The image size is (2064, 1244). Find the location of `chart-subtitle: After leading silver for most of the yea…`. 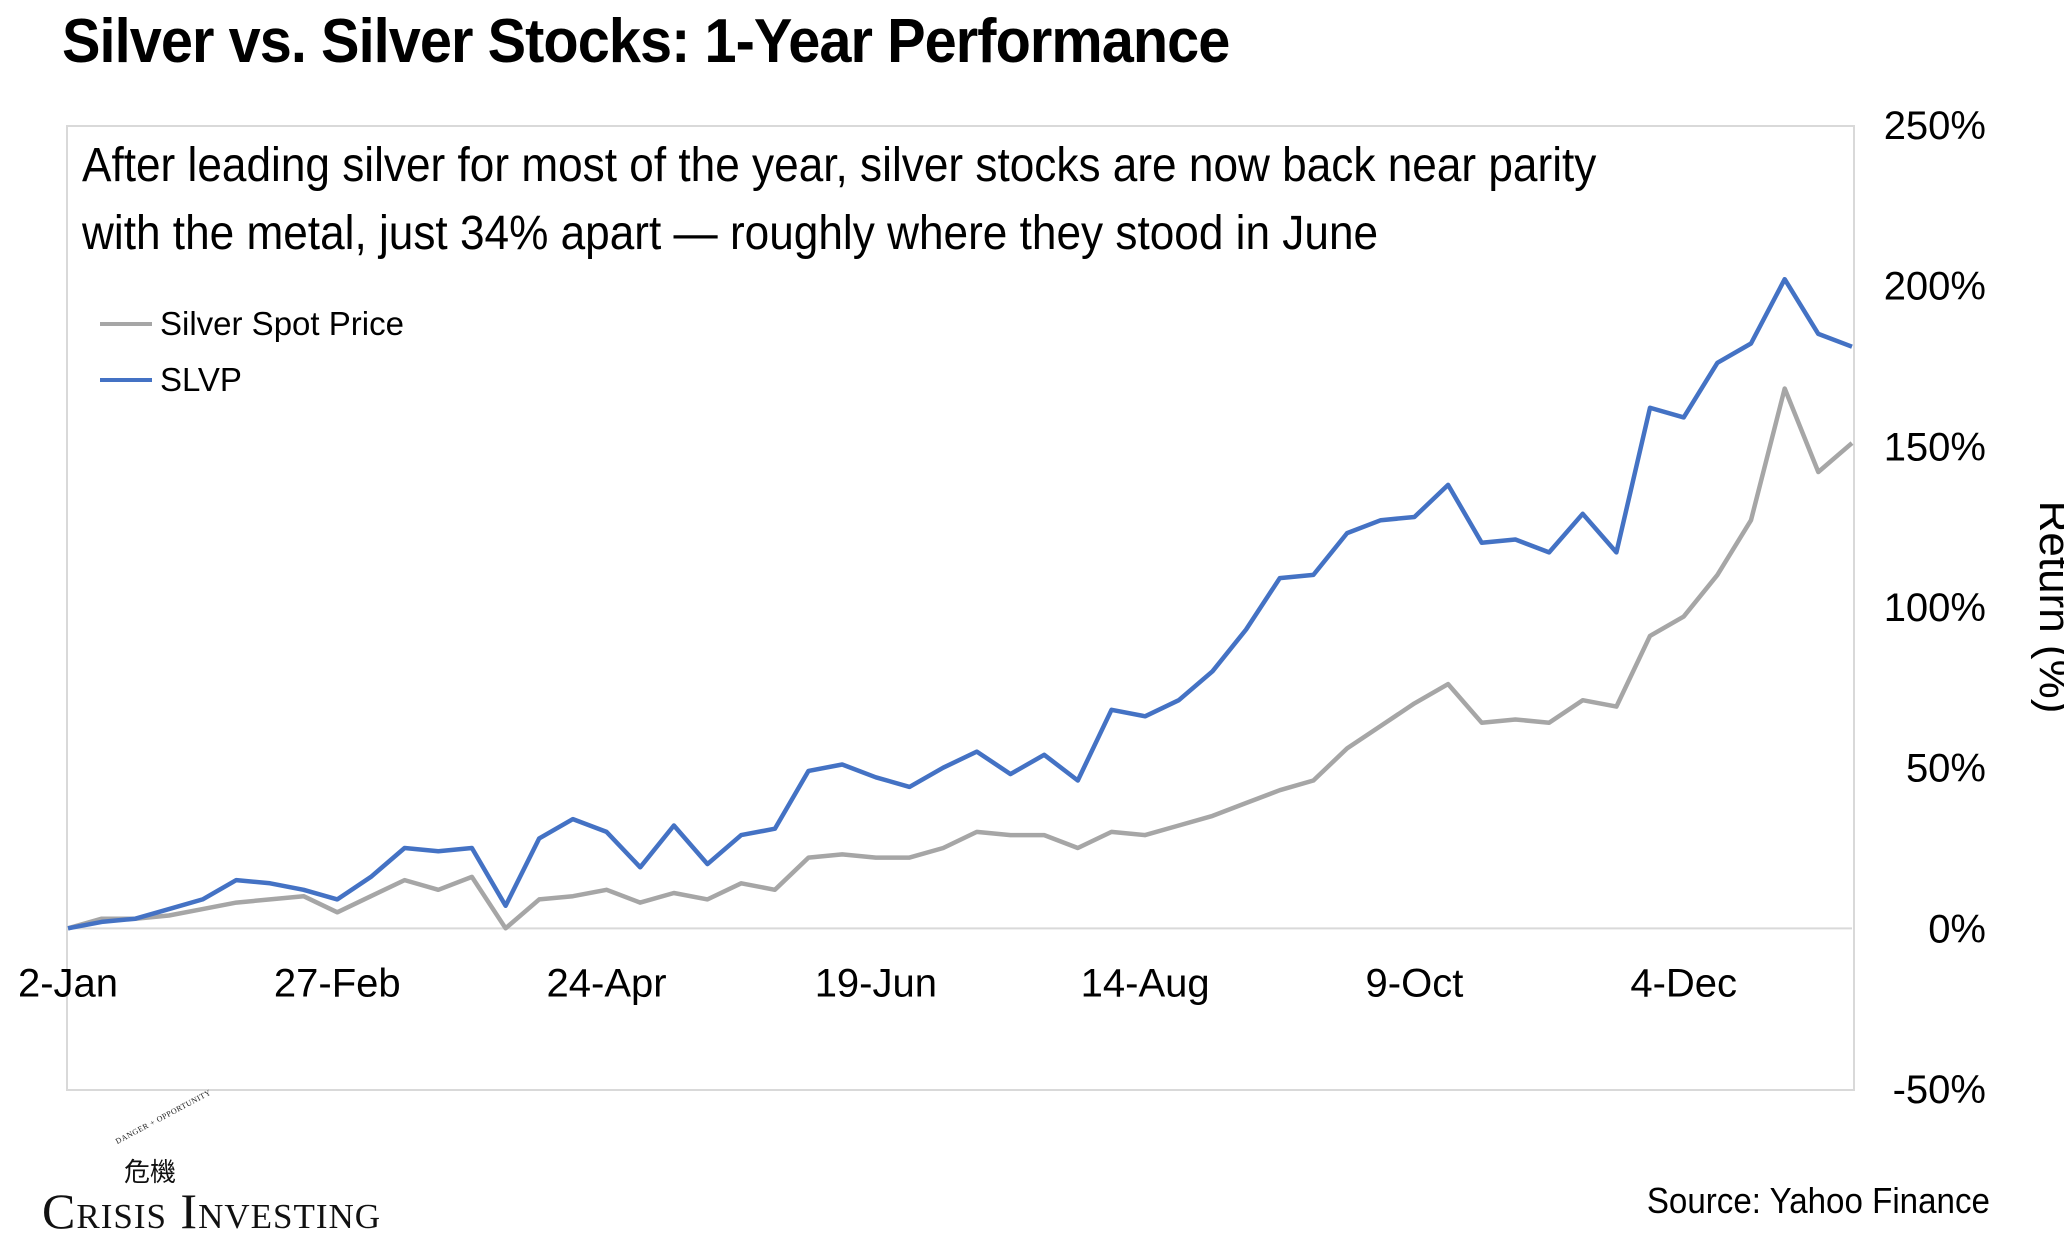

chart-subtitle: After leading silver for most of the yea… is located at coordinates (839, 199).